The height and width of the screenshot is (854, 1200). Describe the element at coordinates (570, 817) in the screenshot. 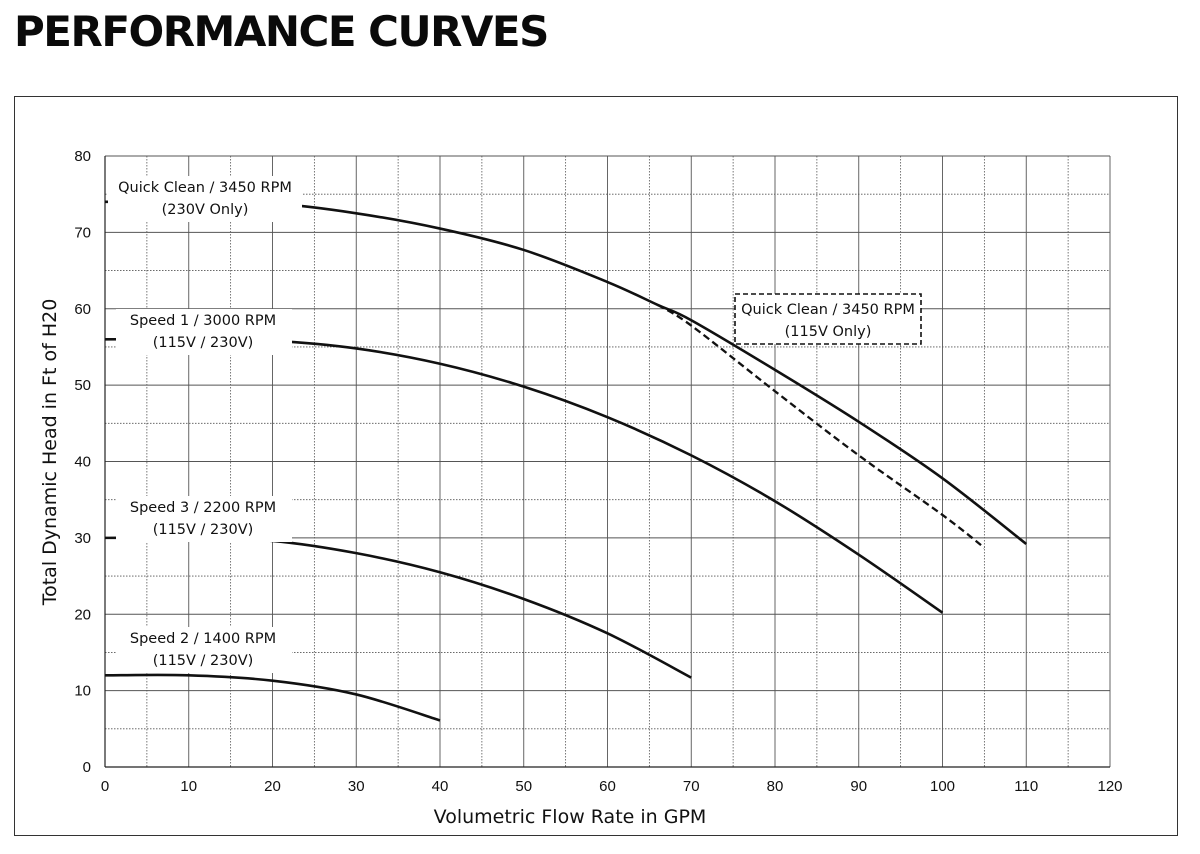

I see `x-axis-title: Volumetric Flow Rate in GPM` at that location.